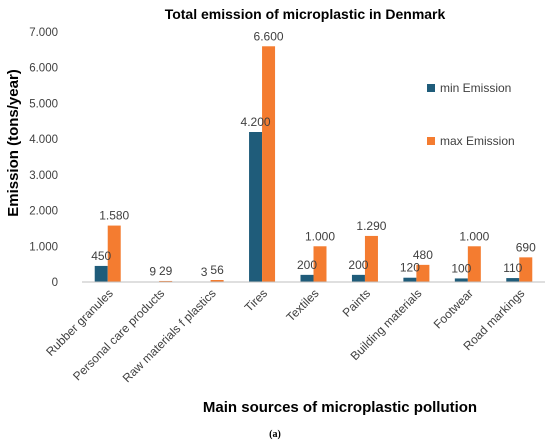 The height and width of the screenshot is (443, 550). I want to click on y-tick-label: 5.000, so click(43, 104).